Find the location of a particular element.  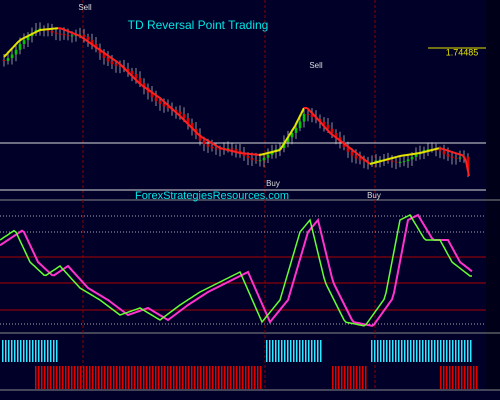

sell-label: Sell is located at coordinates (85, 7).